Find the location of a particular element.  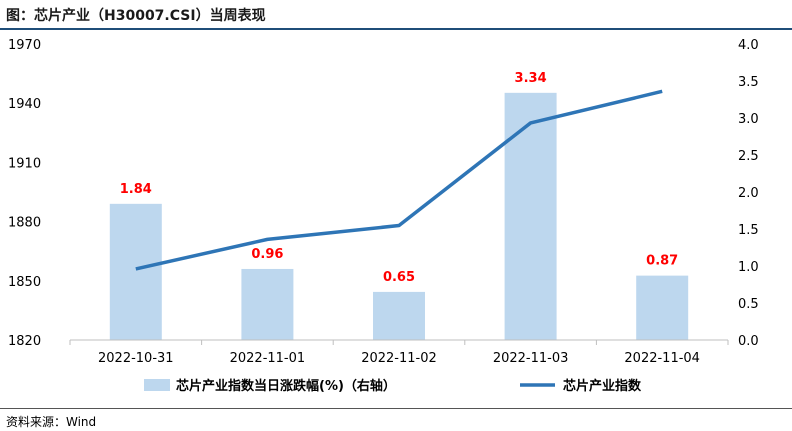

legend-bar-label: 芯片产业指数当日涨跌幅(%)（右轴） is located at coordinates (286, 386).